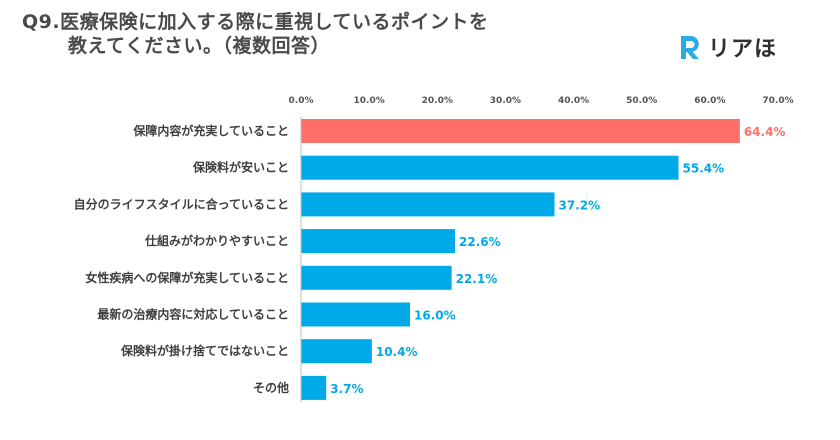 The image size is (840, 440). What do you see at coordinates (187, 277) in the screenshot?
I see `category-label: 女性疾病への保障が充実していること` at bounding box center [187, 277].